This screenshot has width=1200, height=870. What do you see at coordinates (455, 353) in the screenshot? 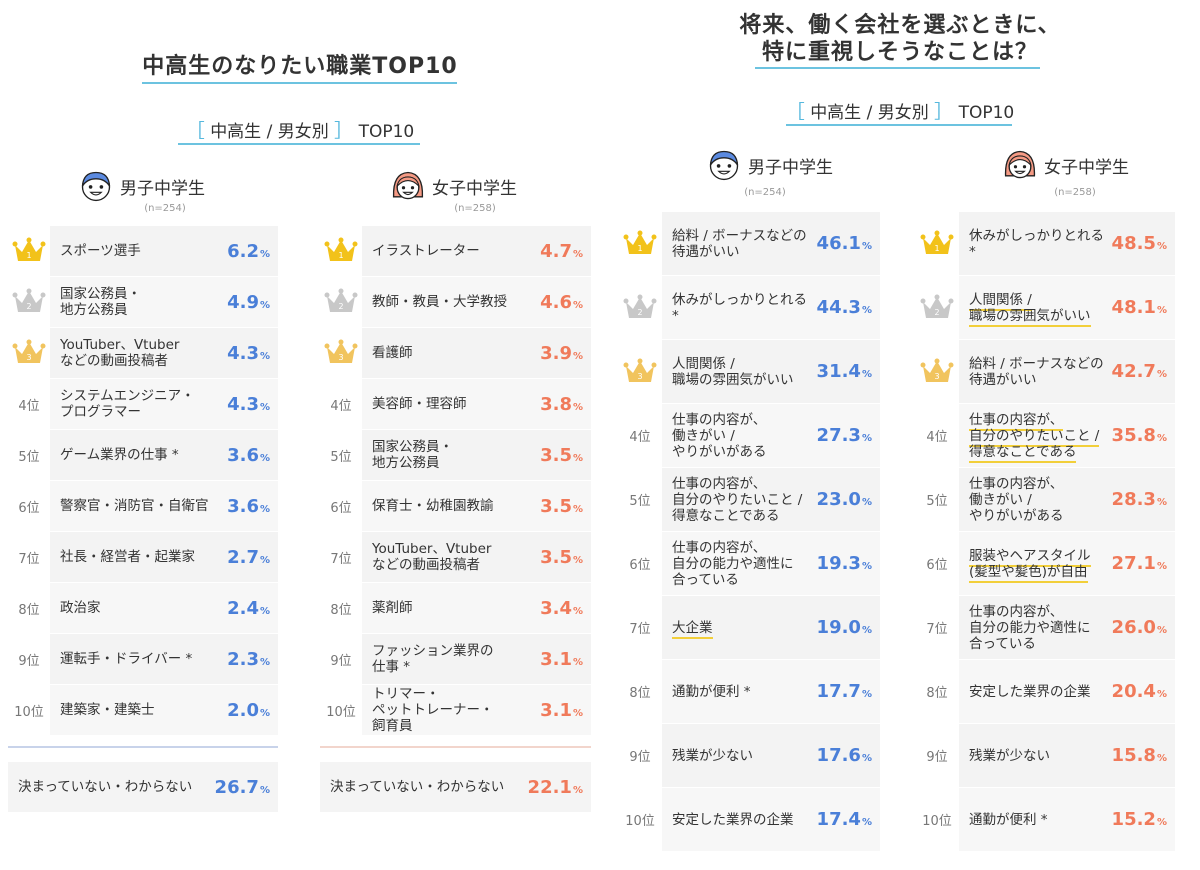
I see `ranking-row: 3 看護師 3.9%` at bounding box center [455, 353].